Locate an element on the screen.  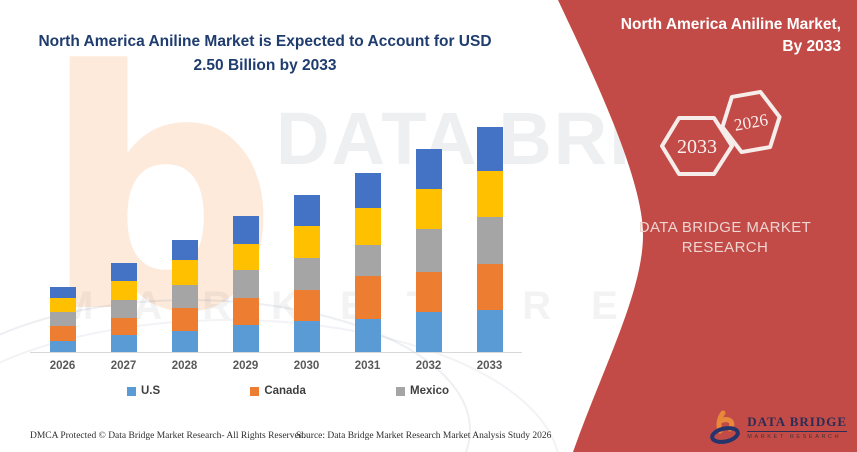
x-tick-2029: 2029 is located at coordinates (246, 366).